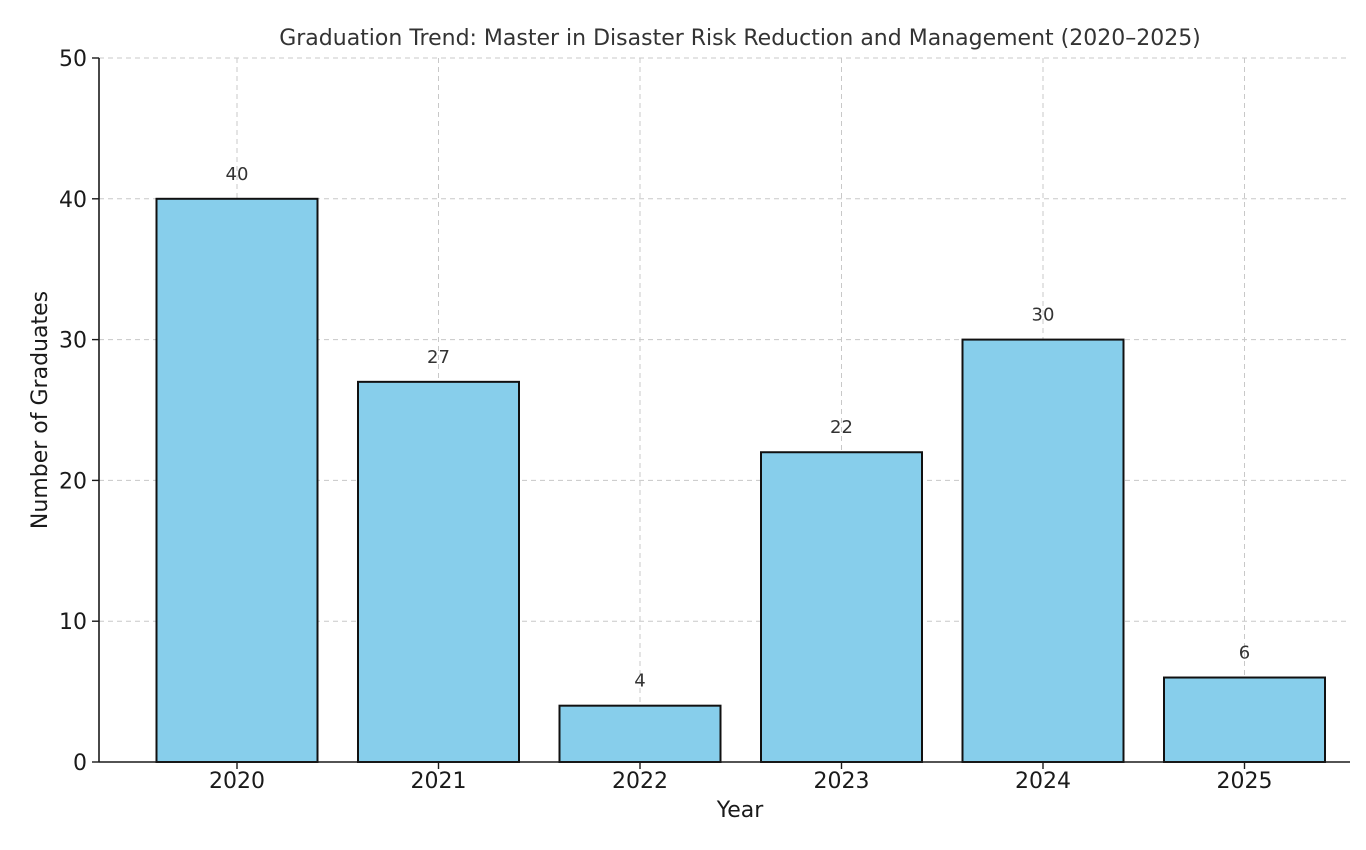 This screenshot has height=850, width=1366. What do you see at coordinates (841, 607) in the screenshot?
I see `bar-2023` at bounding box center [841, 607].